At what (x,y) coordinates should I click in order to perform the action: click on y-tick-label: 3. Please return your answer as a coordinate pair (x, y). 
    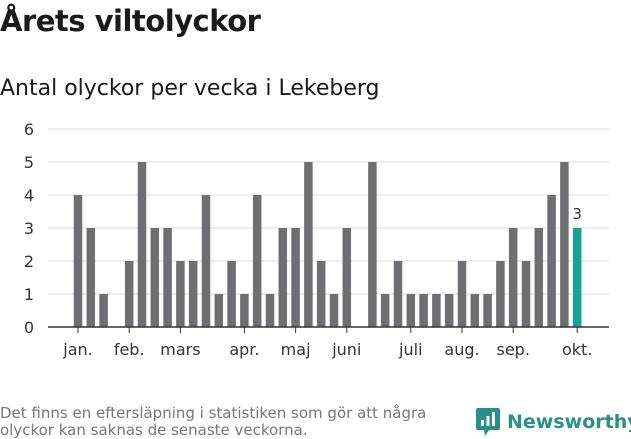
    Looking at the image, I should click on (29, 228).